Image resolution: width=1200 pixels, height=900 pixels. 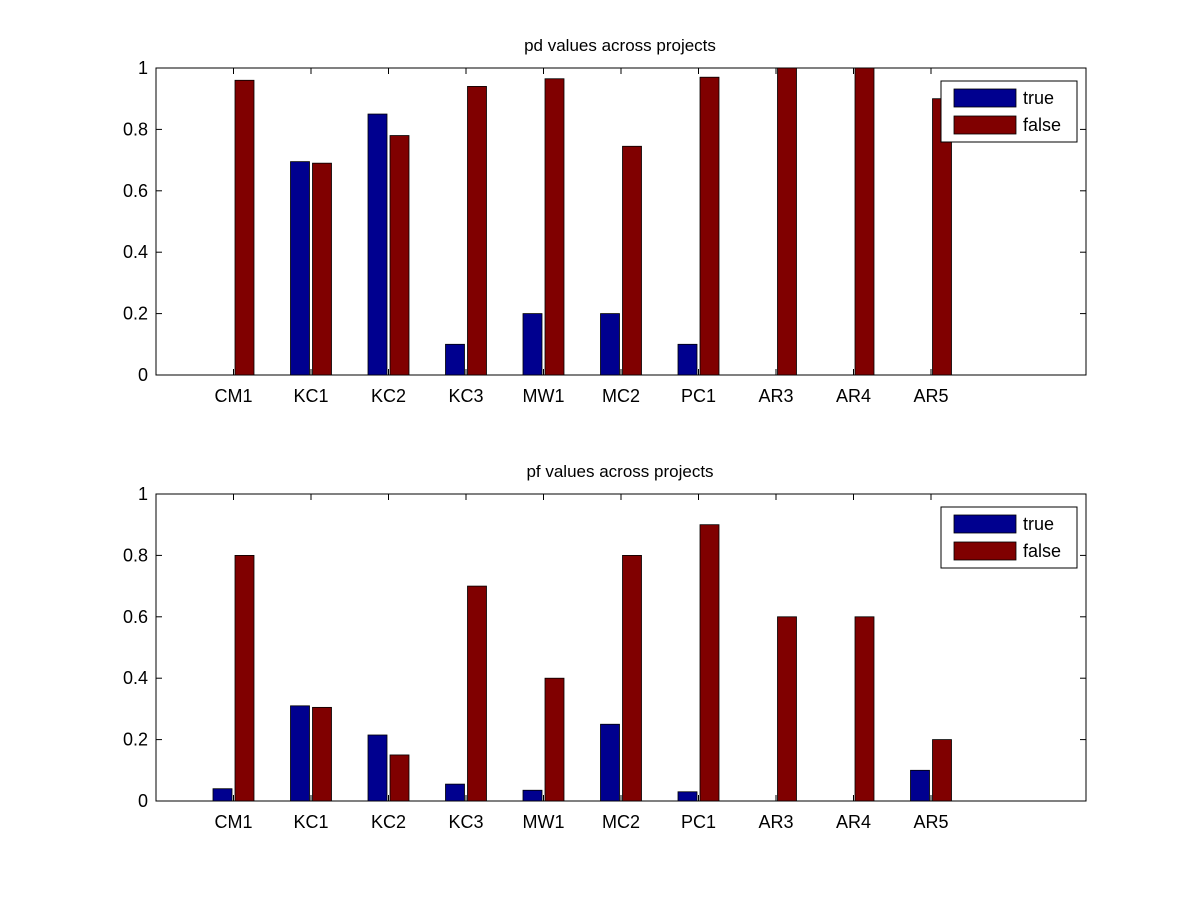 What do you see at coordinates (455, 359) in the screenshot?
I see `pd-bar-true-kc3` at bounding box center [455, 359].